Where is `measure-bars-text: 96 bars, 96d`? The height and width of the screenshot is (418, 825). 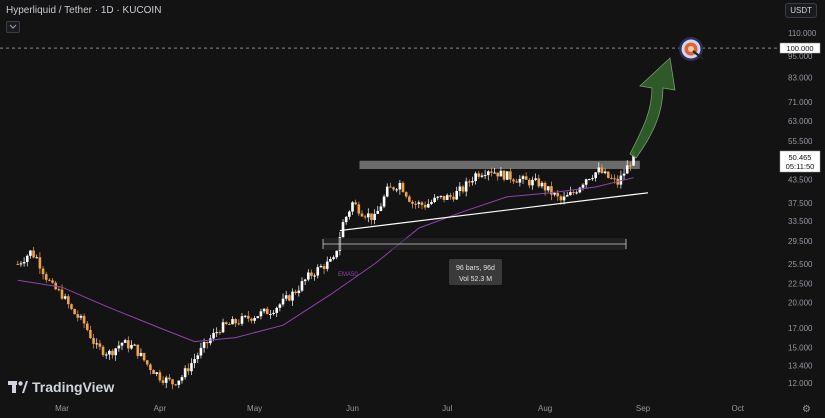 measure-bars-text: 96 bars, 96d is located at coordinates (475, 268).